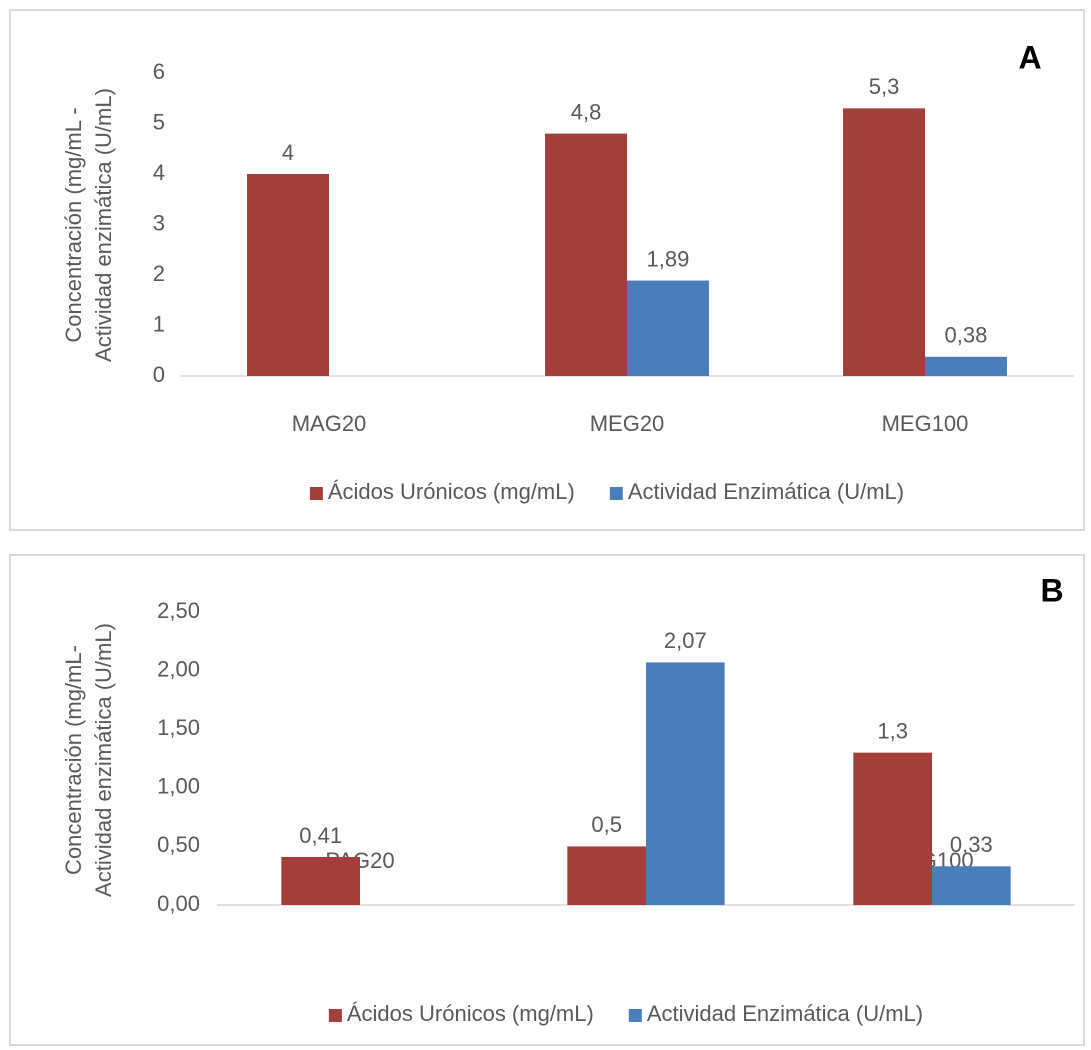 The height and width of the screenshot is (1050, 1091). Describe the element at coordinates (159, 374) in the screenshot. I see `y-tick-label: 0` at that location.